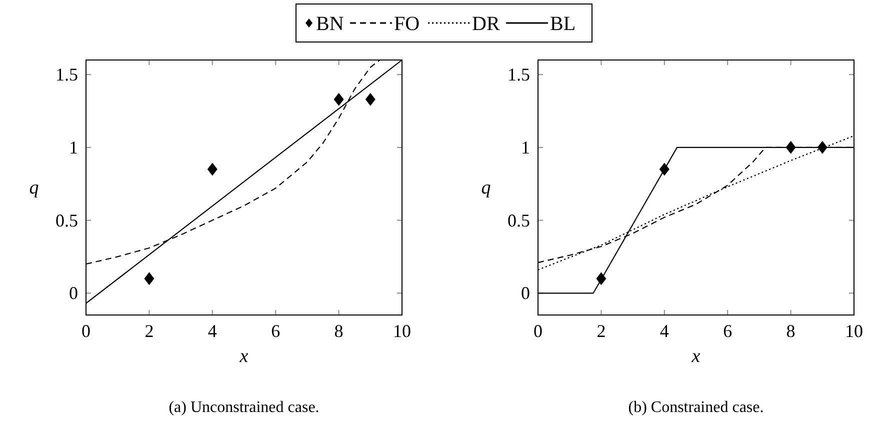 This screenshot has height=430, width=869. What do you see at coordinates (486, 24) in the screenshot?
I see `legend-label: DR` at bounding box center [486, 24].